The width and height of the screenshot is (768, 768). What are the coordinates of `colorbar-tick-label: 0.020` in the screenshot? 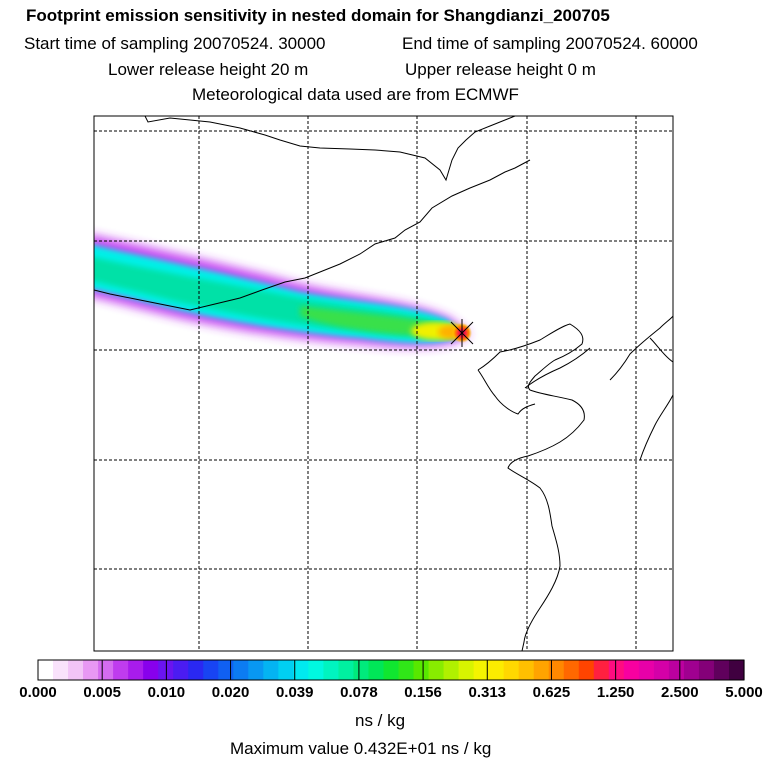 It's located at (230, 692).